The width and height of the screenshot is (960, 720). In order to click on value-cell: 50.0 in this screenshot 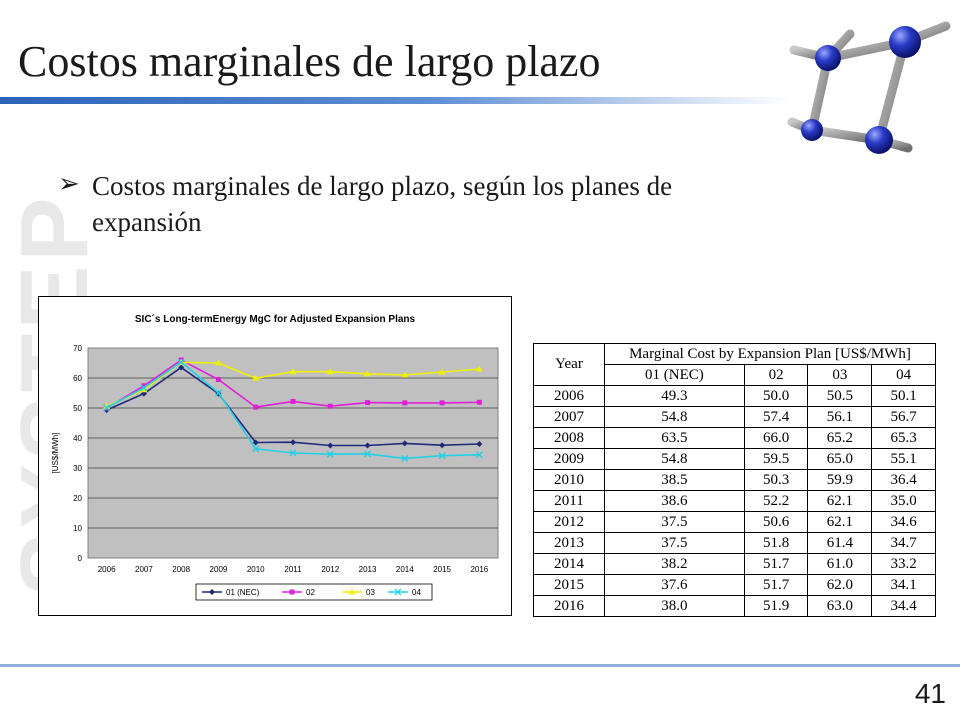, I will do `click(776, 396)`.